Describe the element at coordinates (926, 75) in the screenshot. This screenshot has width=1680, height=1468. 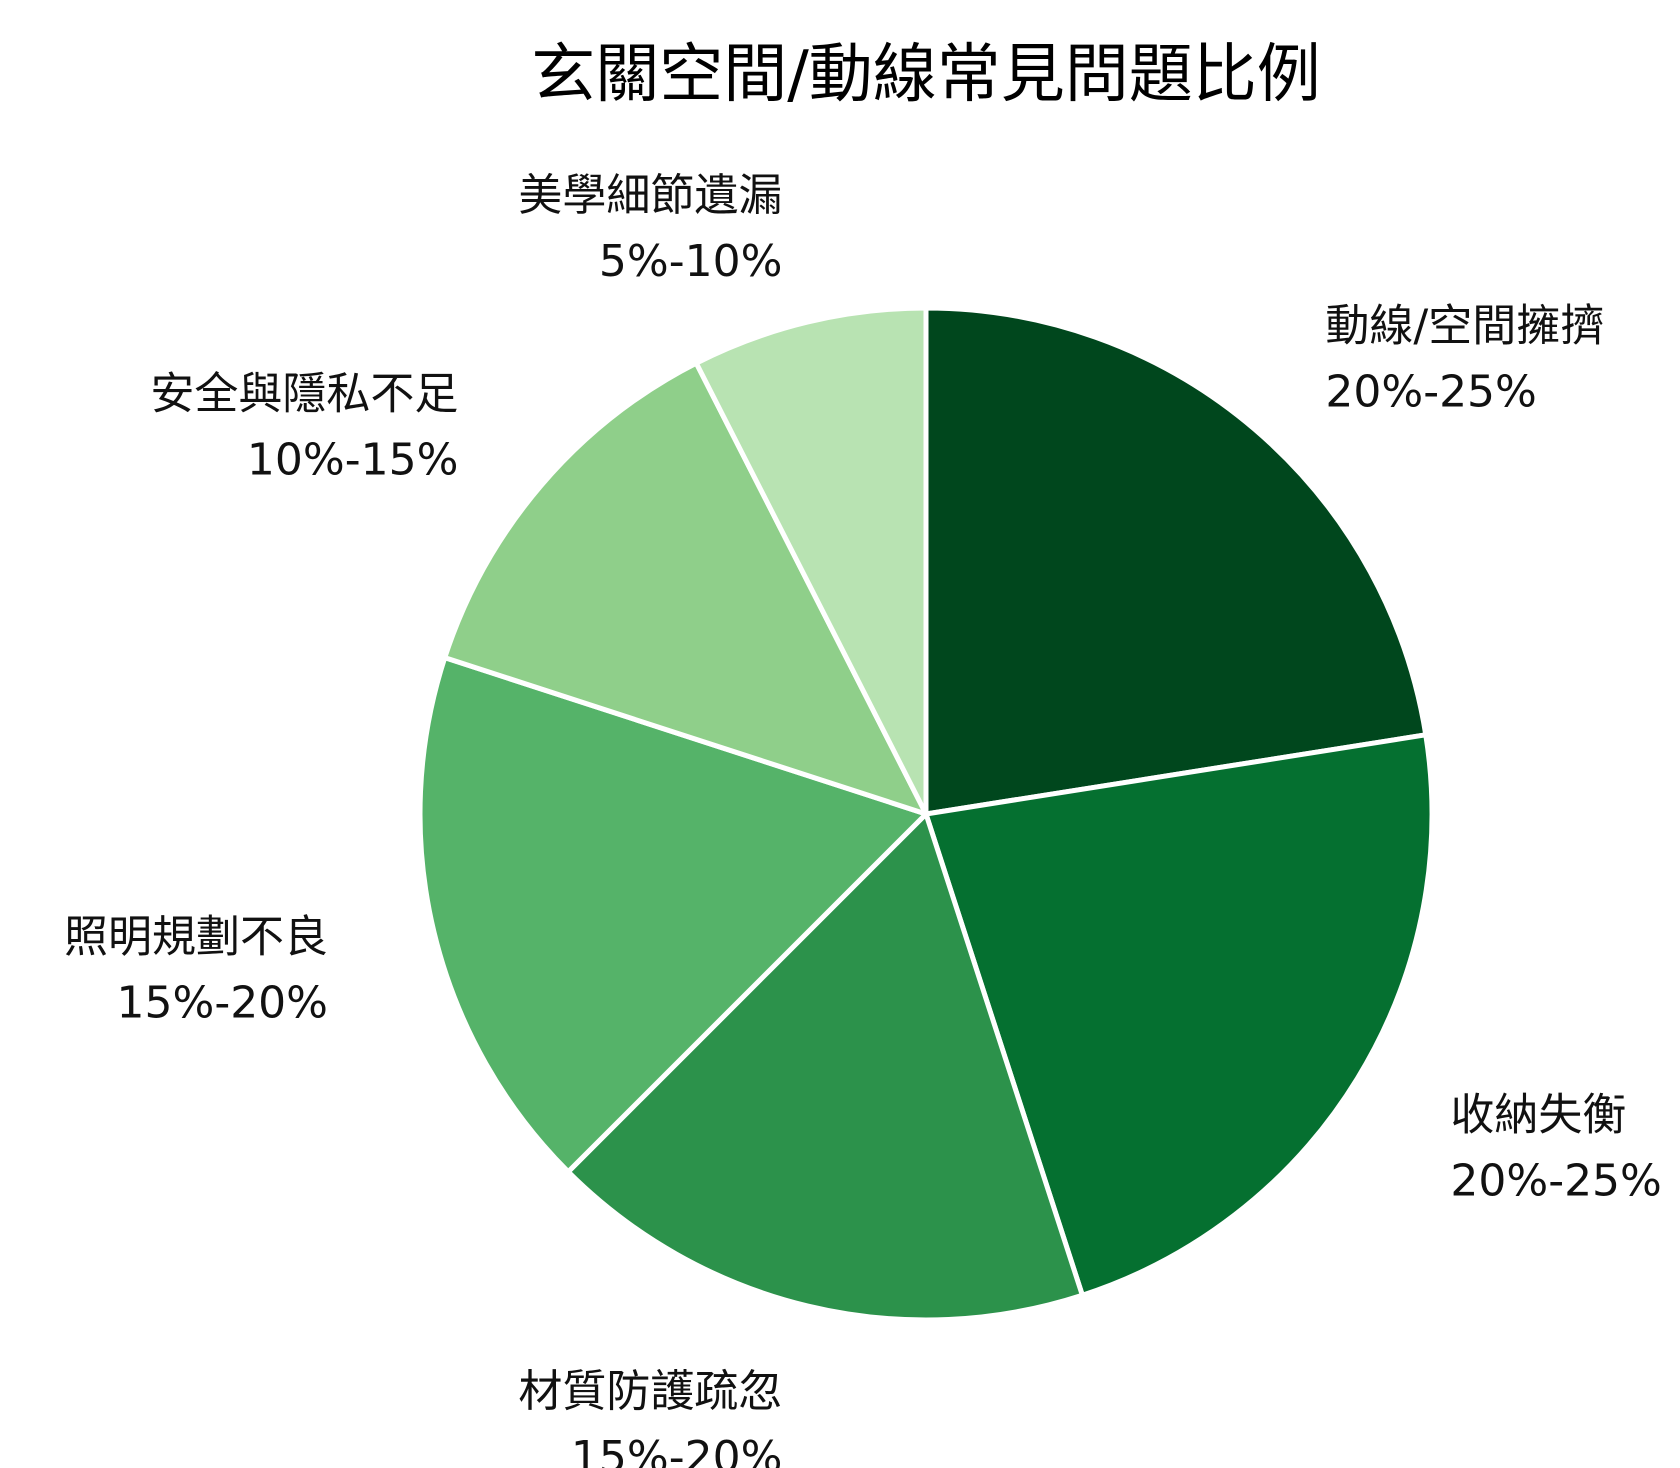
I see `chart-title: 玄關空間/動線常見問題比例` at that location.